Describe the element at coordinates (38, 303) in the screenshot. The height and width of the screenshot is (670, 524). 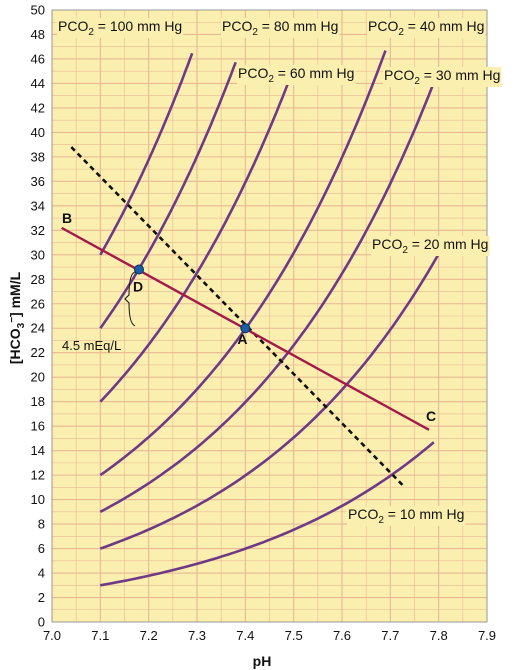
I see `y-tick-label: 26` at that location.